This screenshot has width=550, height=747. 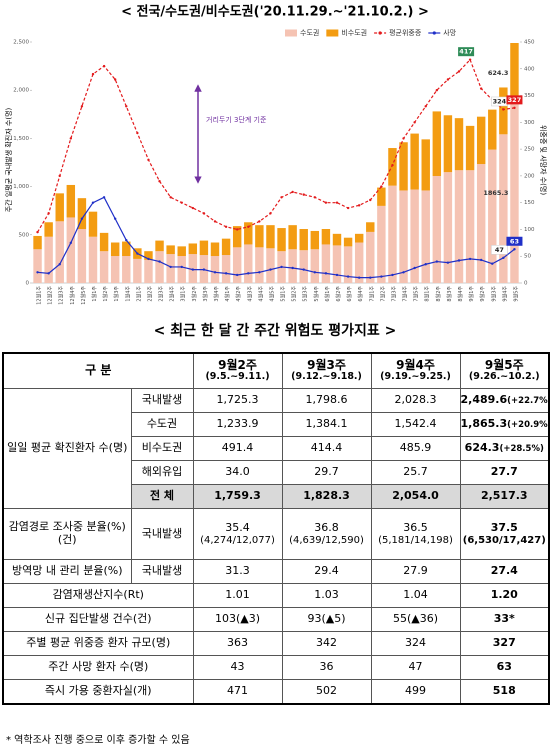 I want to click on row-group-label: 일일 평균 확진환자 수(명), so click(x=67, y=448).